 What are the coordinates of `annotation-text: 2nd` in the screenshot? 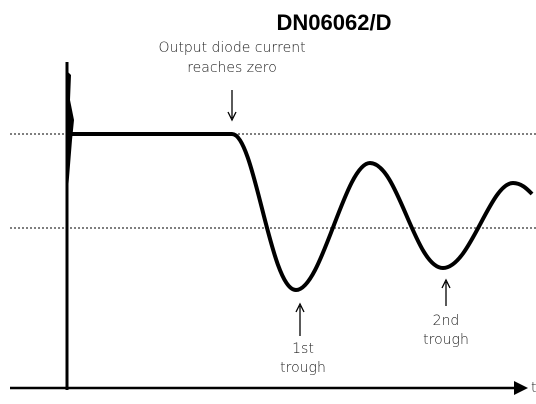 It's located at (446, 321).